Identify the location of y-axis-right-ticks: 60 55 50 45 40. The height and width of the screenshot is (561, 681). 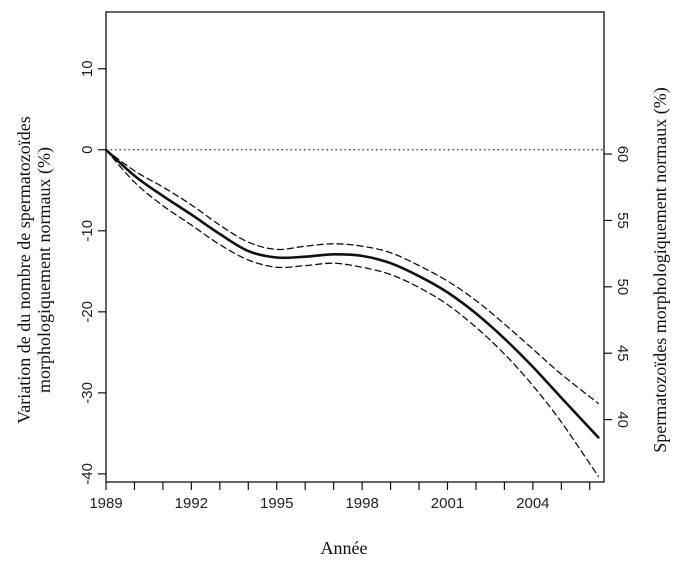
(617, 287).